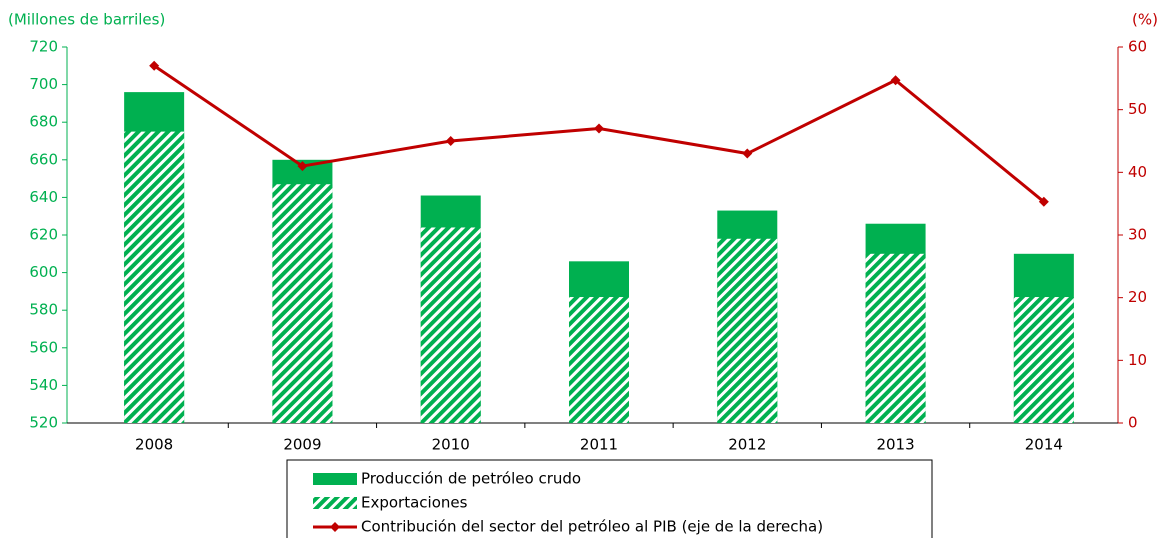  I want to click on y2-tick-label: 50, so click(1137, 109).